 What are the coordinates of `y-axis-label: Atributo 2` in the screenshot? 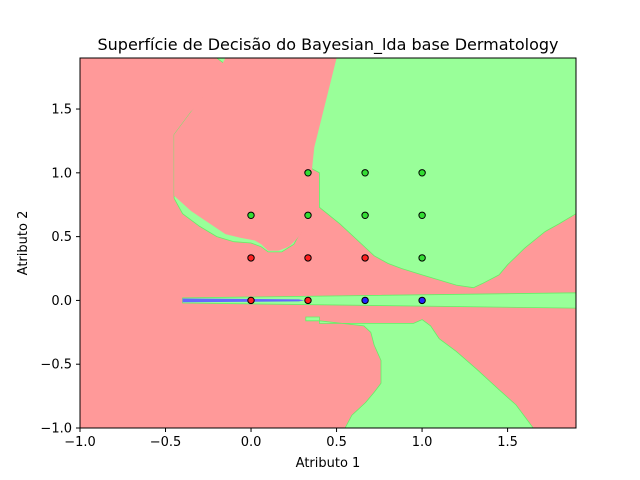 It's located at (23, 243).